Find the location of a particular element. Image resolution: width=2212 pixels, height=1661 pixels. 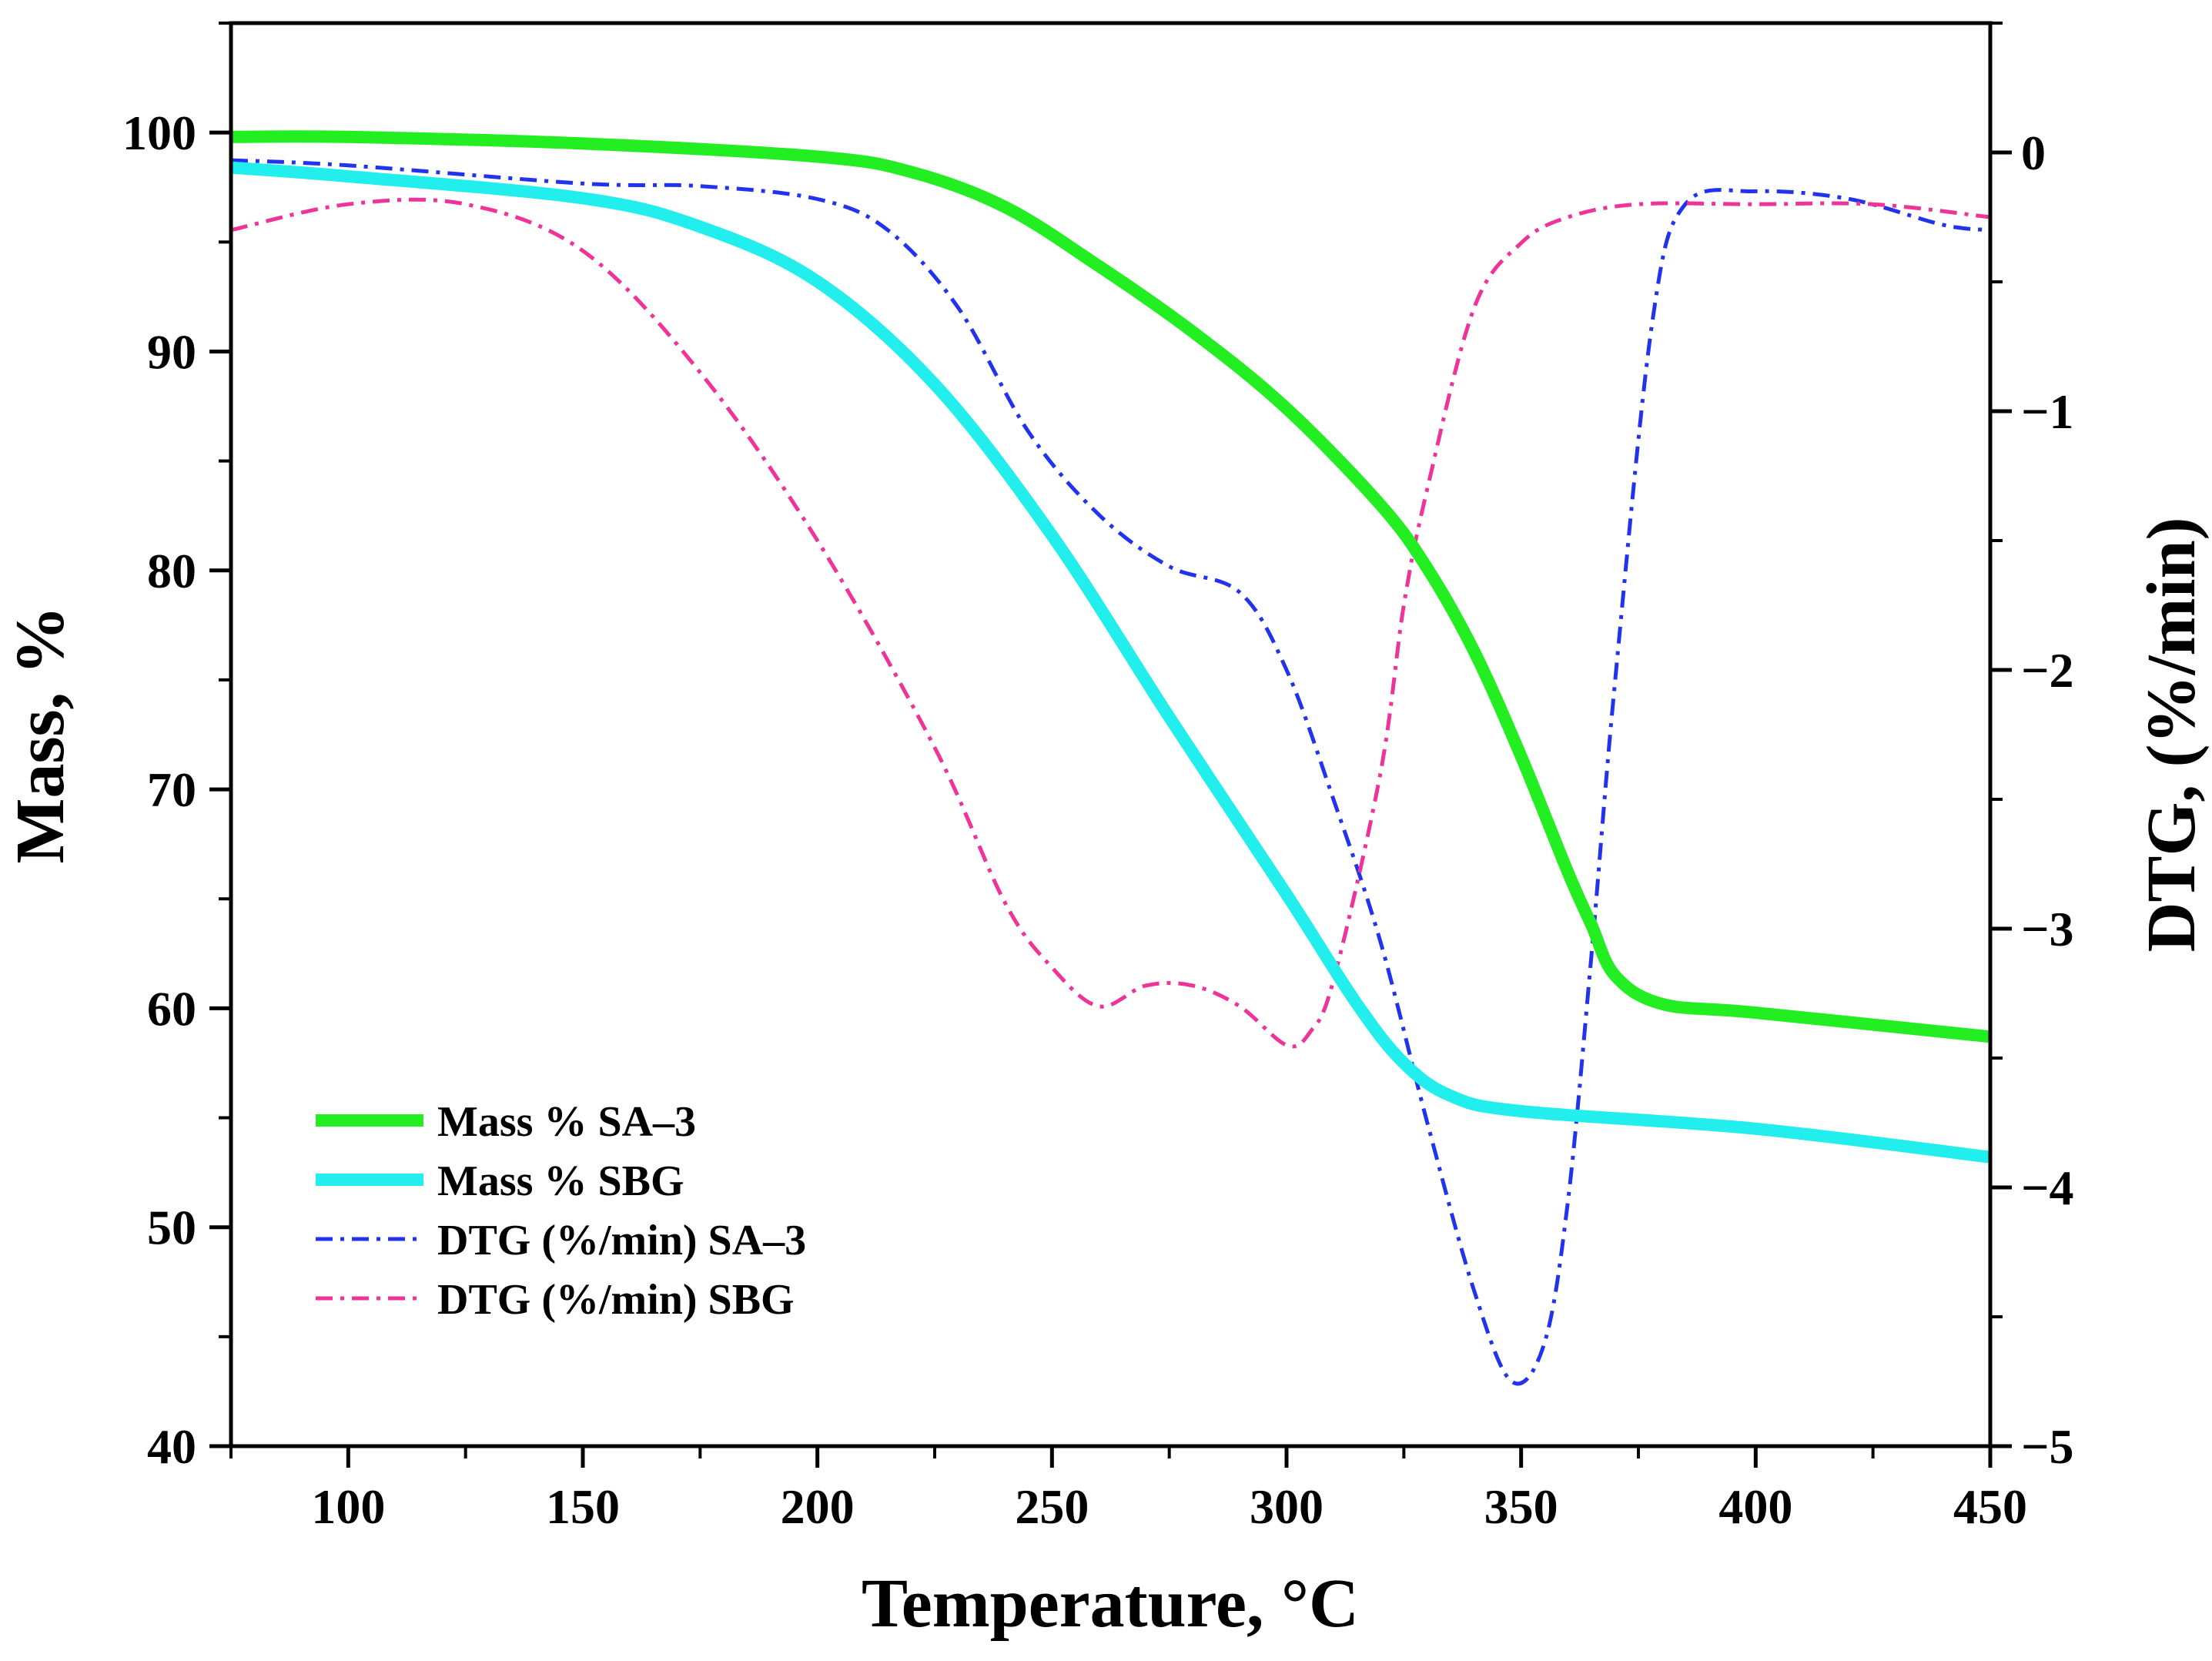

y-right-tick-label: 0 is located at coordinates (2033, 153).